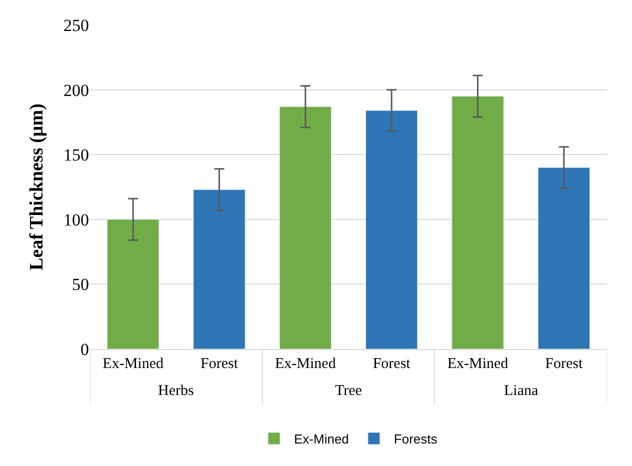 This screenshot has width=632, height=466. Describe the element at coordinates (37, 187) in the screenshot. I see `y-axis-title: Leaf Thickness (µm)` at that location.